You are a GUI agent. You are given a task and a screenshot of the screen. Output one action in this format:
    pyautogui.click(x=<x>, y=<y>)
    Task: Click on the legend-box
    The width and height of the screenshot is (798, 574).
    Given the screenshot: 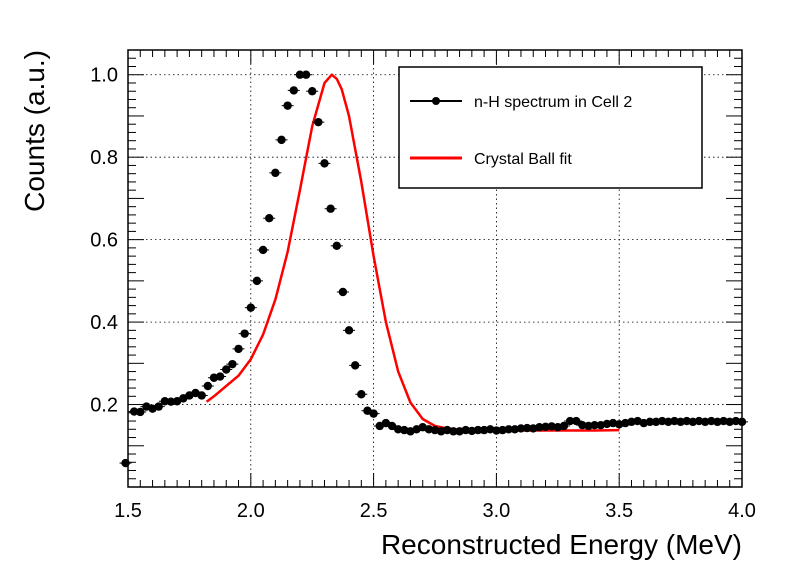 What is the action you would take?
    pyautogui.click(x=550, y=127)
    